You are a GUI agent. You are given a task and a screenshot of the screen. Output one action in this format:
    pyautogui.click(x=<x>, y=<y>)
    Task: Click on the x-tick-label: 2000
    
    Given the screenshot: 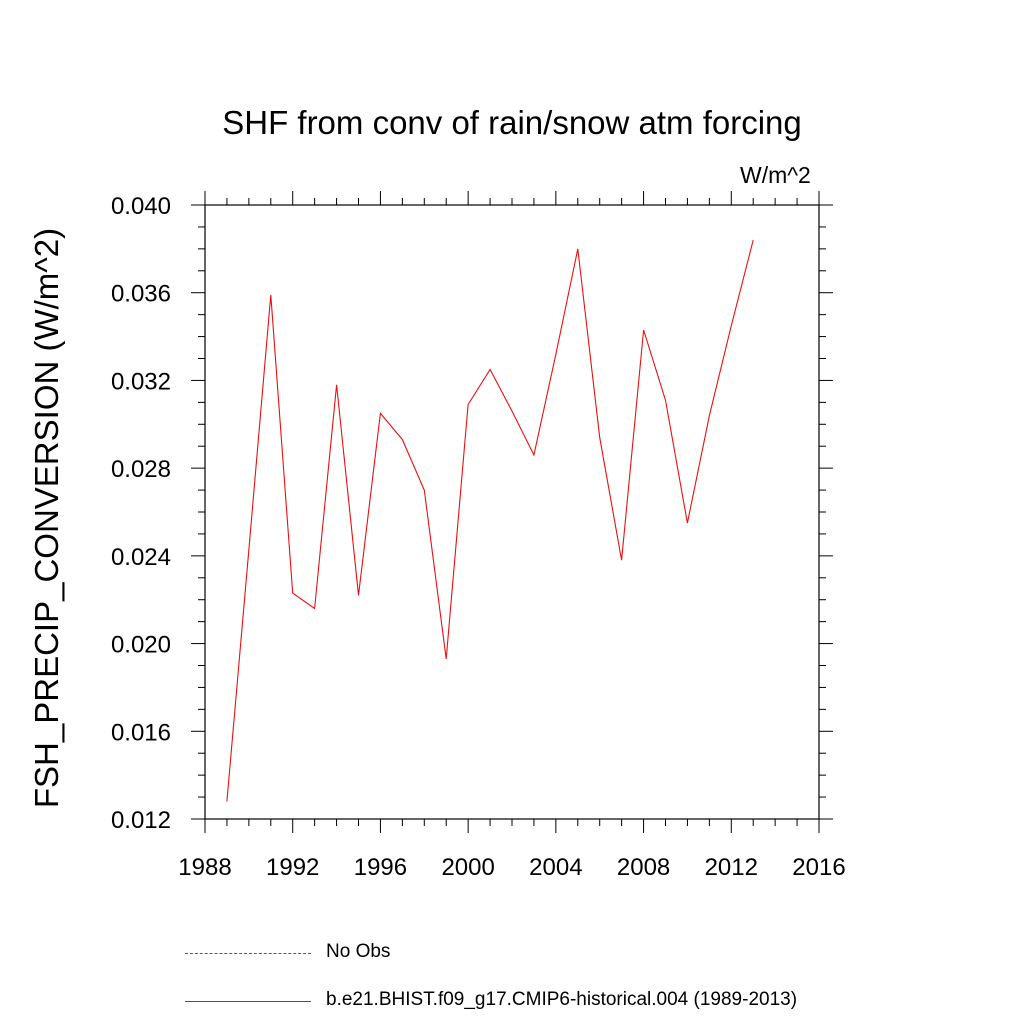 What is the action you would take?
    pyautogui.click(x=467, y=867)
    